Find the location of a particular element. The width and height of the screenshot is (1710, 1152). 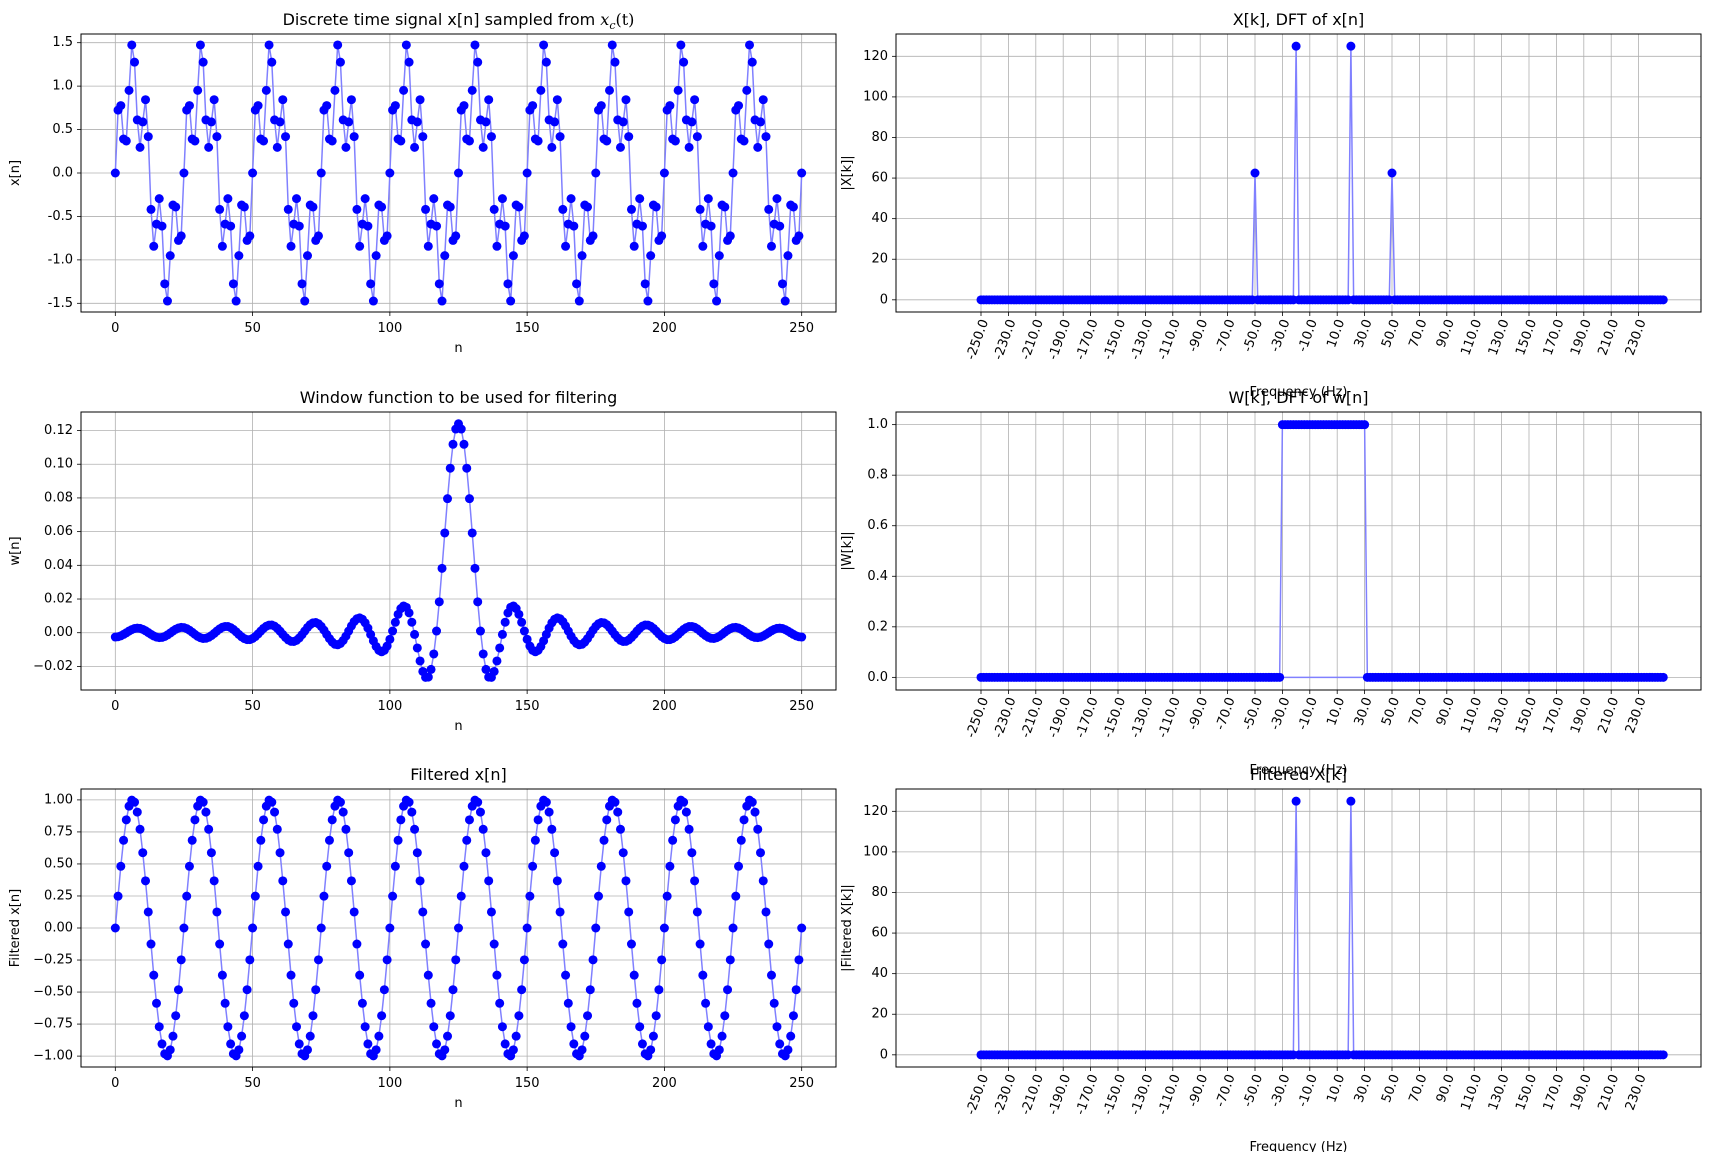

x-tick-label: 100 is located at coordinates (389, 328).